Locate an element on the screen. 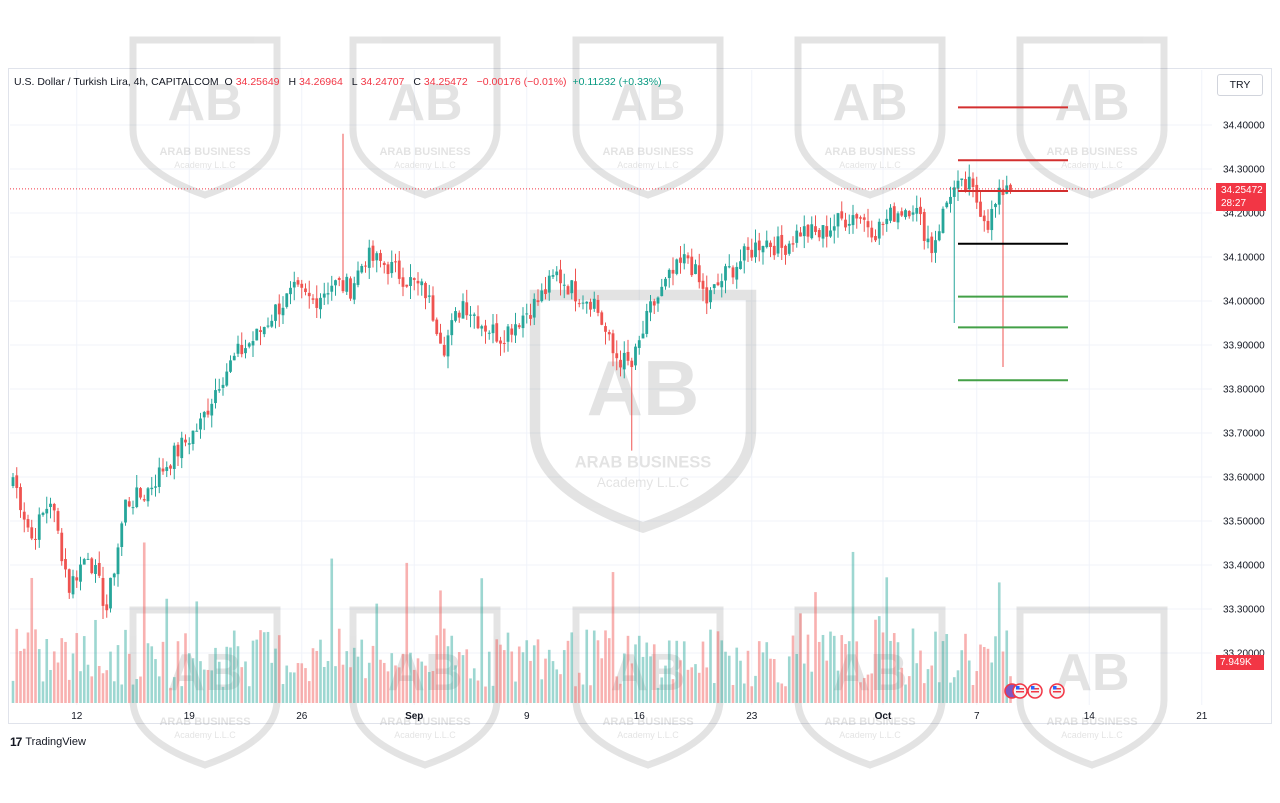 This screenshot has height=803, width=1280. watermark-shield is located at coordinates (870, 687).